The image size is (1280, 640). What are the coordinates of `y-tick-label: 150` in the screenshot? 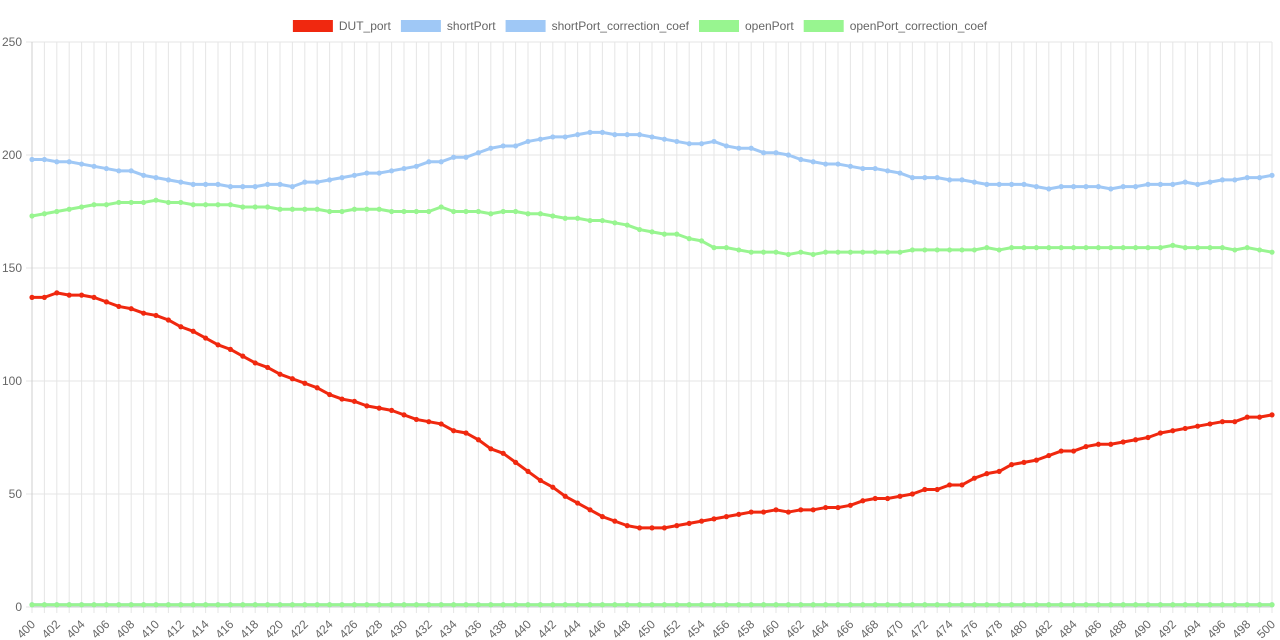 It's located at (12, 268).